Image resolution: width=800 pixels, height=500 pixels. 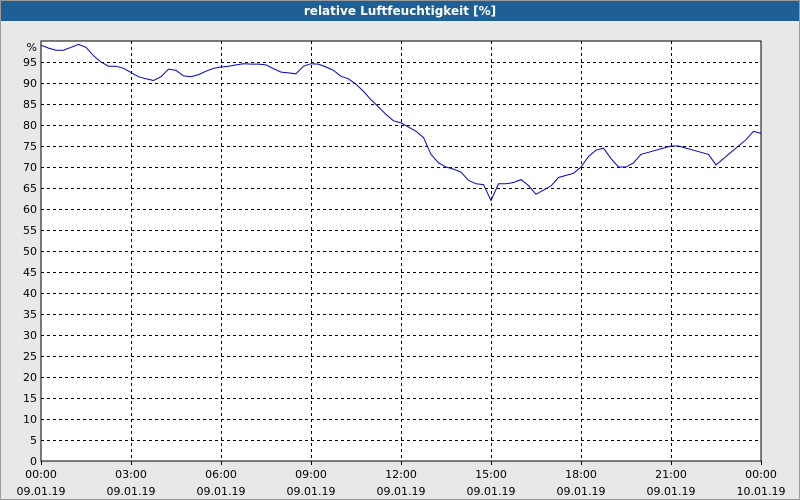 What do you see at coordinates (30, 398) in the screenshot?
I see `y-tick-label: 15` at bounding box center [30, 398].